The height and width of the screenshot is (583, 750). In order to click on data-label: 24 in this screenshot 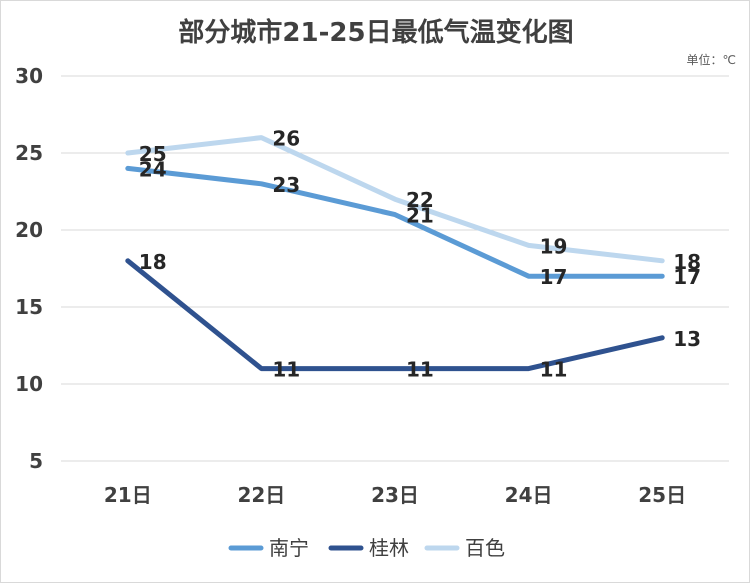, I will do `click(153, 169)`.